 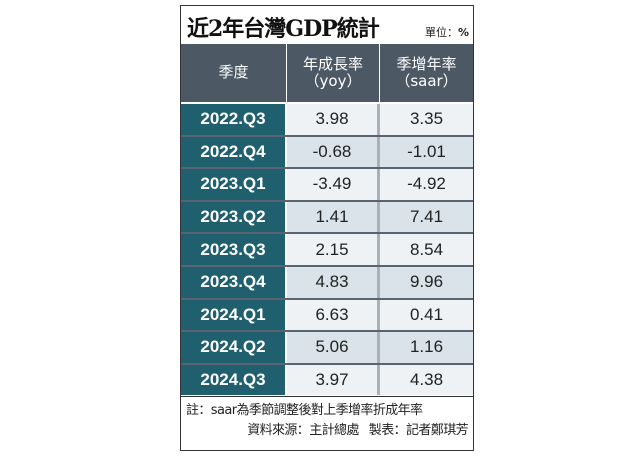 What do you see at coordinates (283, 29) in the screenshot?
I see `table-title: 近2年台灣GDP統計` at bounding box center [283, 29].